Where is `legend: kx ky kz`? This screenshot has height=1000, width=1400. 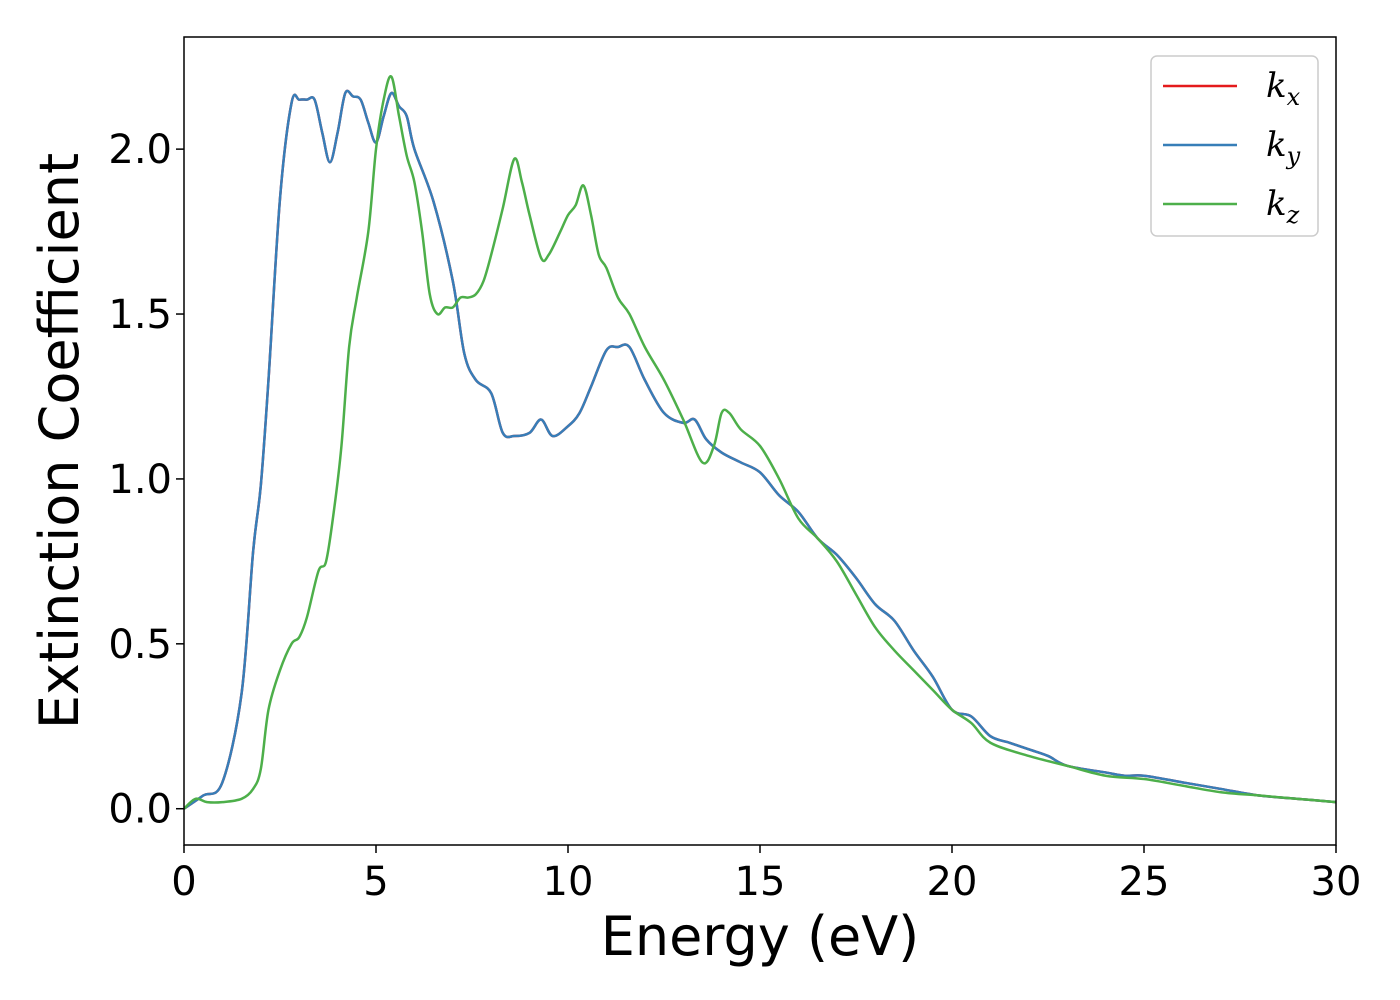
legend: kx ky kz is located at coordinates (1234, 146).